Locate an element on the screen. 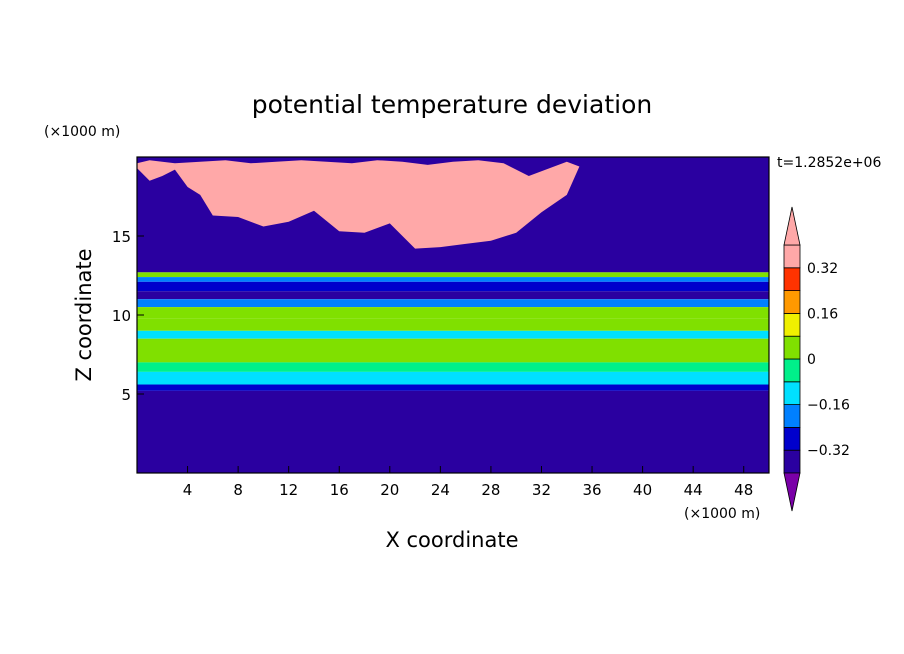 This screenshot has height=654, width=904. x-axis-ticks: 4 8 12 16 20 24 28 32 36 40 44 48 is located at coordinates (468, 482).